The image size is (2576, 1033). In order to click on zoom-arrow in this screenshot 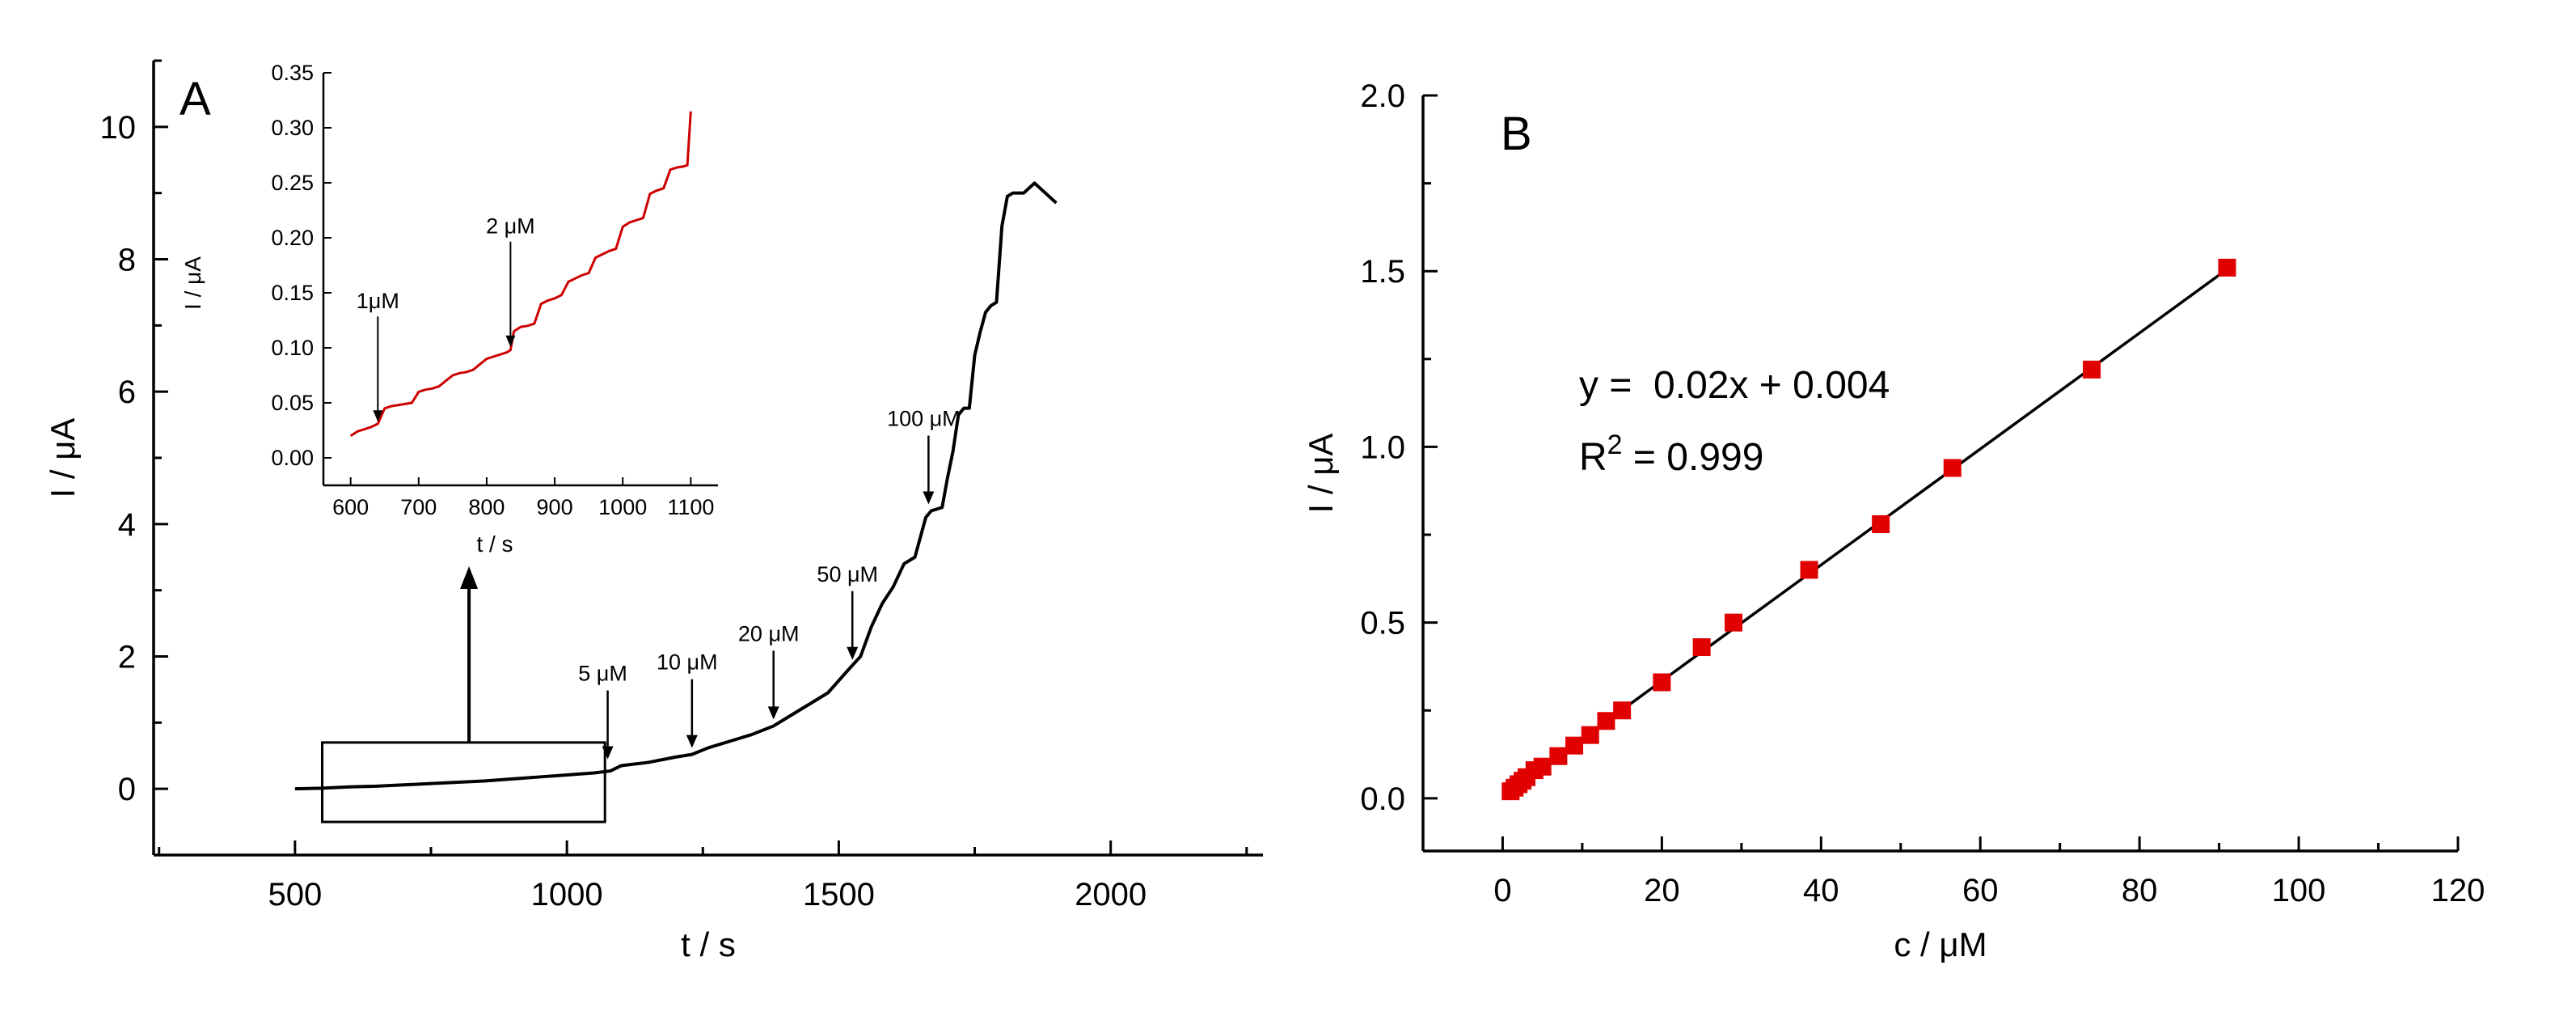, I will do `click(469, 654)`.